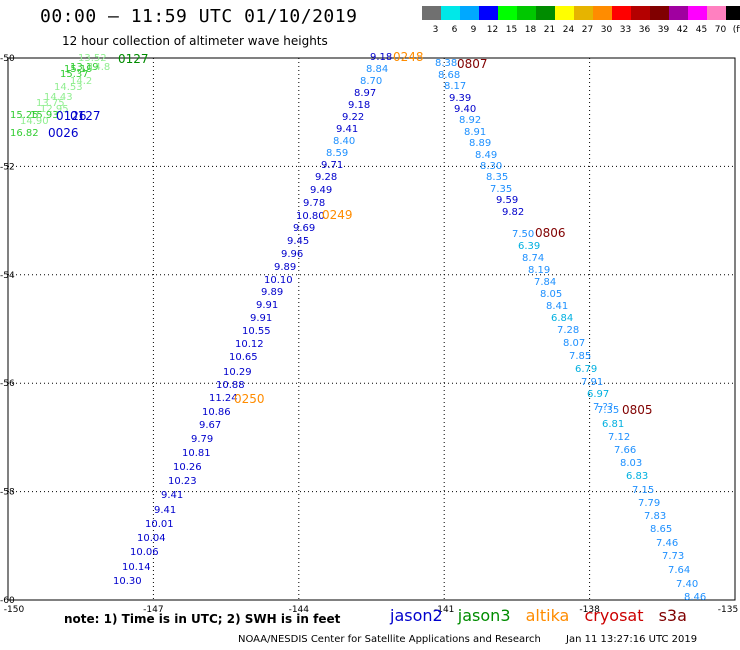 This screenshot has height=650, width=740. Describe the element at coordinates (569, 30) in the screenshot. I see `legend-label: 24` at that location.